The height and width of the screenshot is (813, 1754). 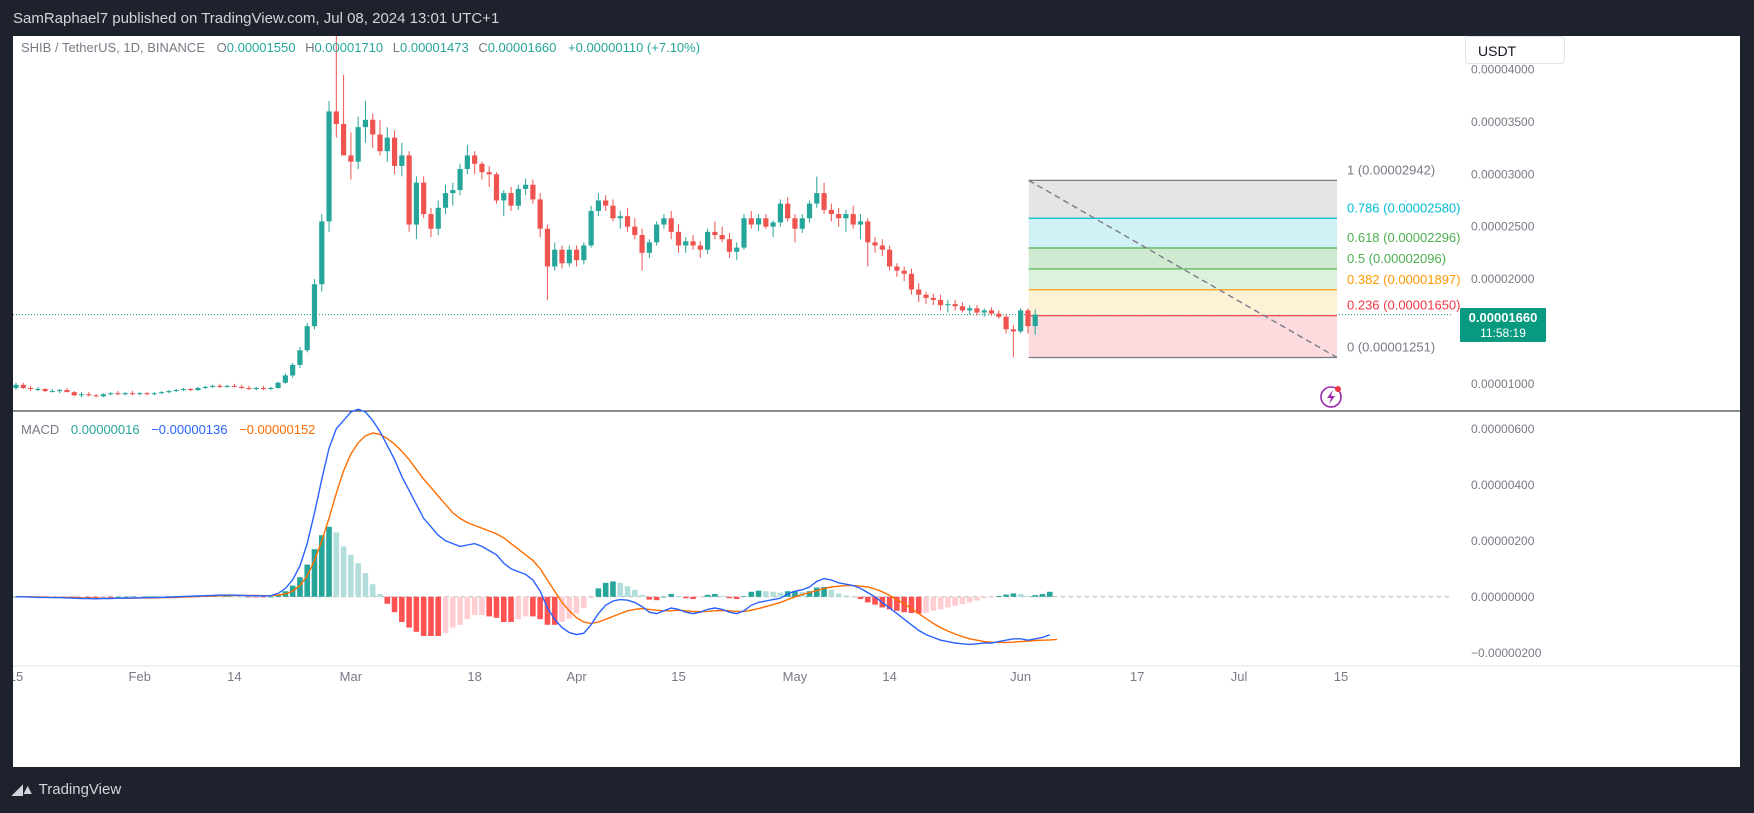 I want to click on close-value: 0.00001660, so click(x=522, y=47).